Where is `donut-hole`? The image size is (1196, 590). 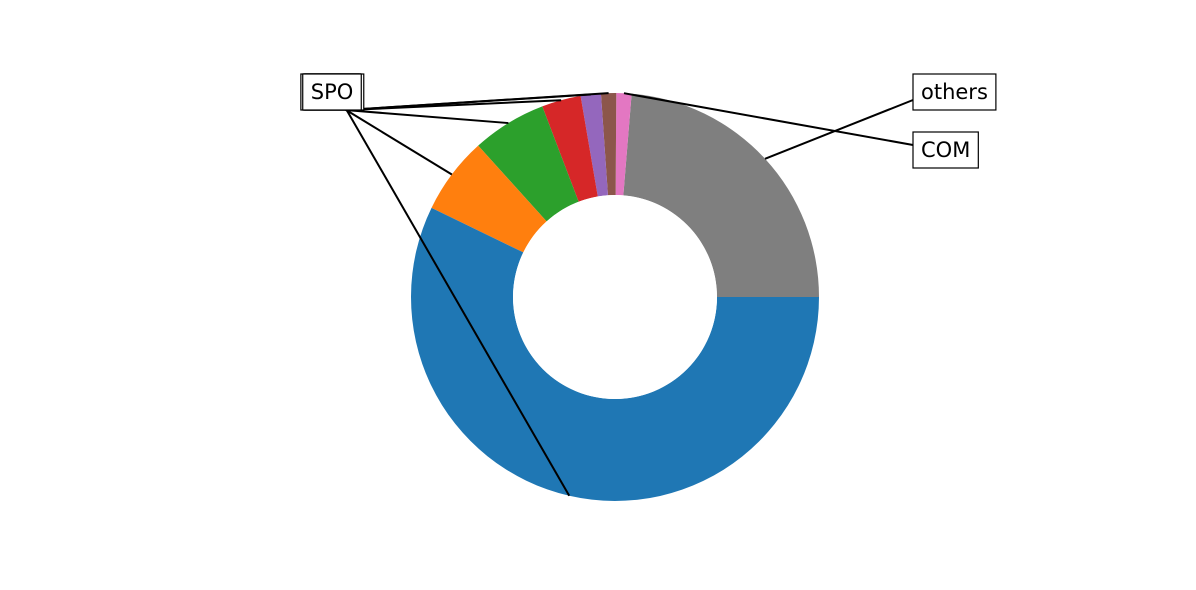 donut-hole is located at coordinates (615, 297).